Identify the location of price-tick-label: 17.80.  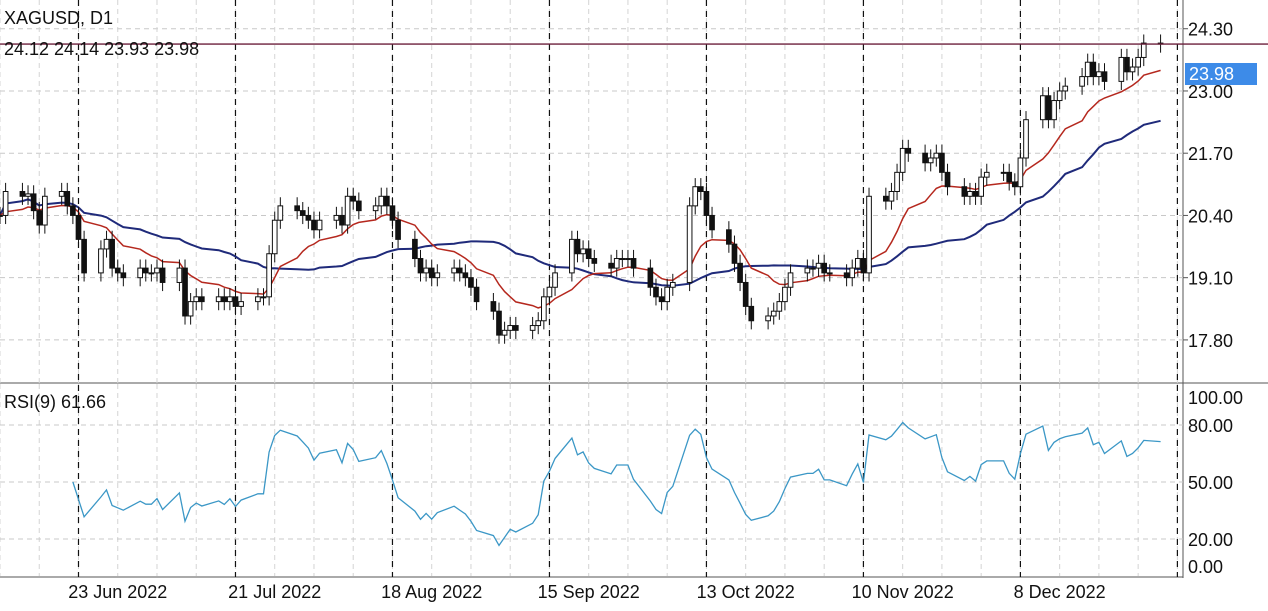
(1210, 341).